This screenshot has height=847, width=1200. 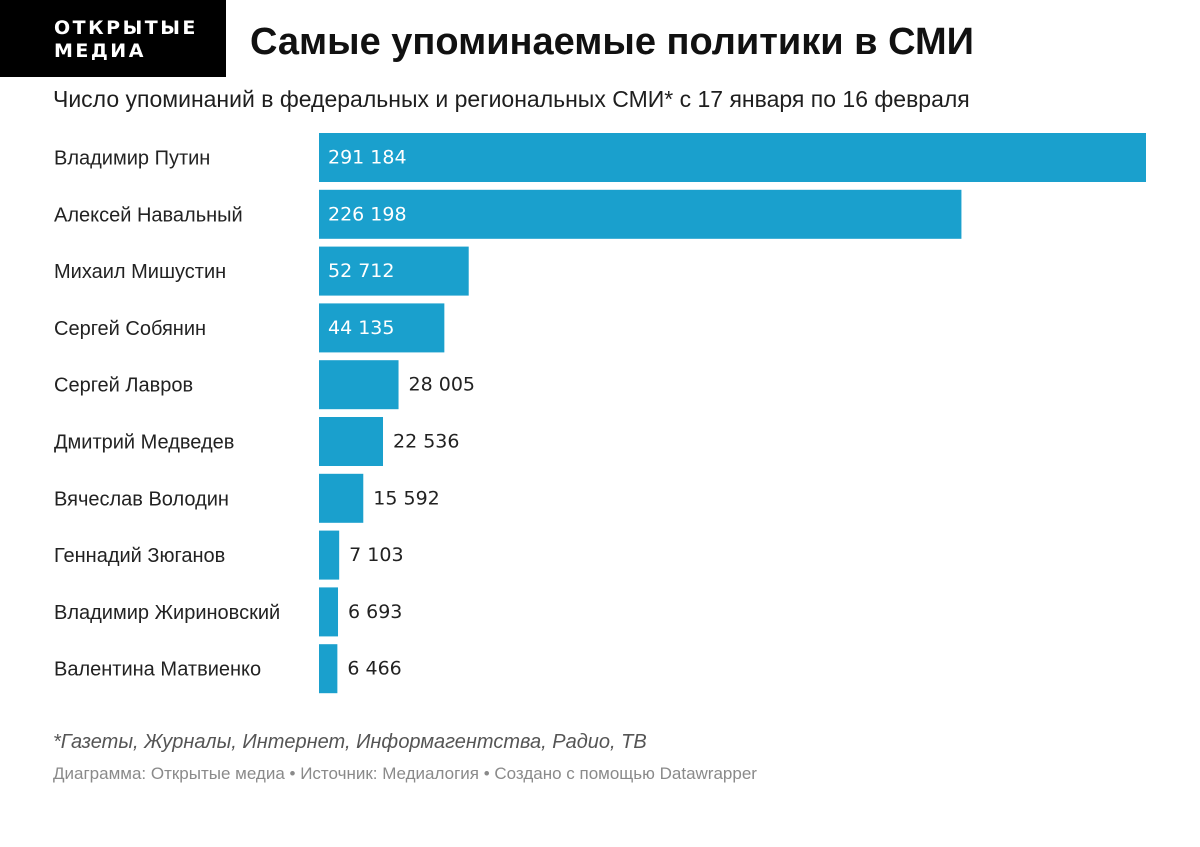 What do you see at coordinates (376, 555) in the screenshot?
I see `value-label: 7 103` at bounding box center [376, 555].